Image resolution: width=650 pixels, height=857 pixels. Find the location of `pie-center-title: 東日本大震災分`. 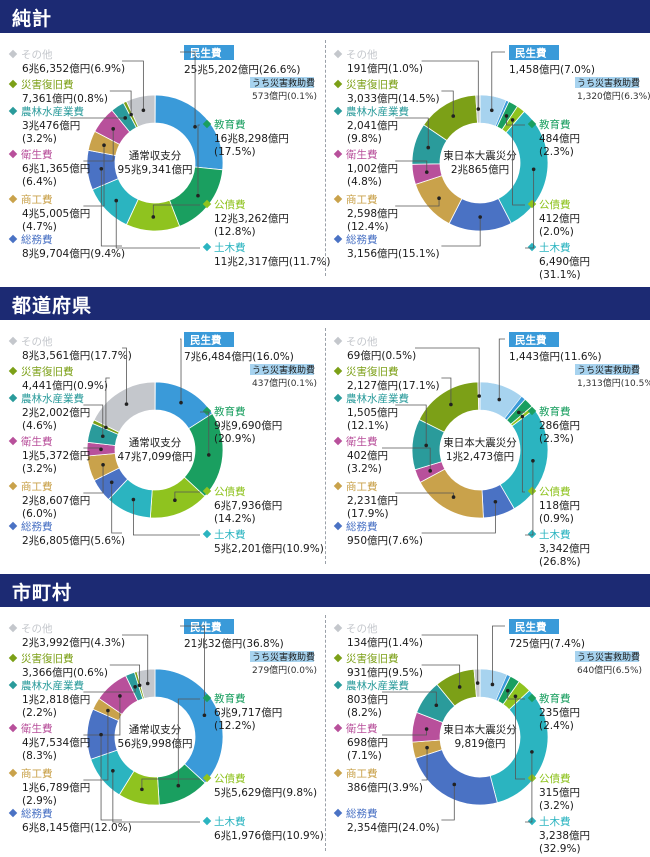

pie-center-title: 東日本大震災分 is located at coordinates (480, 155).